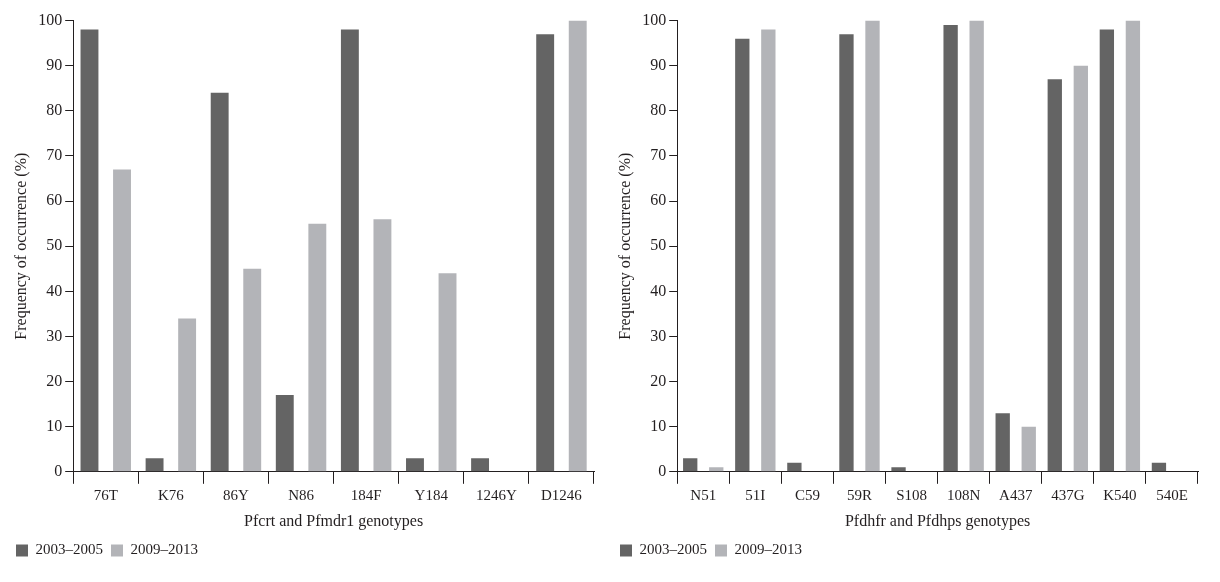 Image resolution: width=1220 pixels, height=582 pixels. I want to click on x-tick-label: D1246, so click(562, 494).